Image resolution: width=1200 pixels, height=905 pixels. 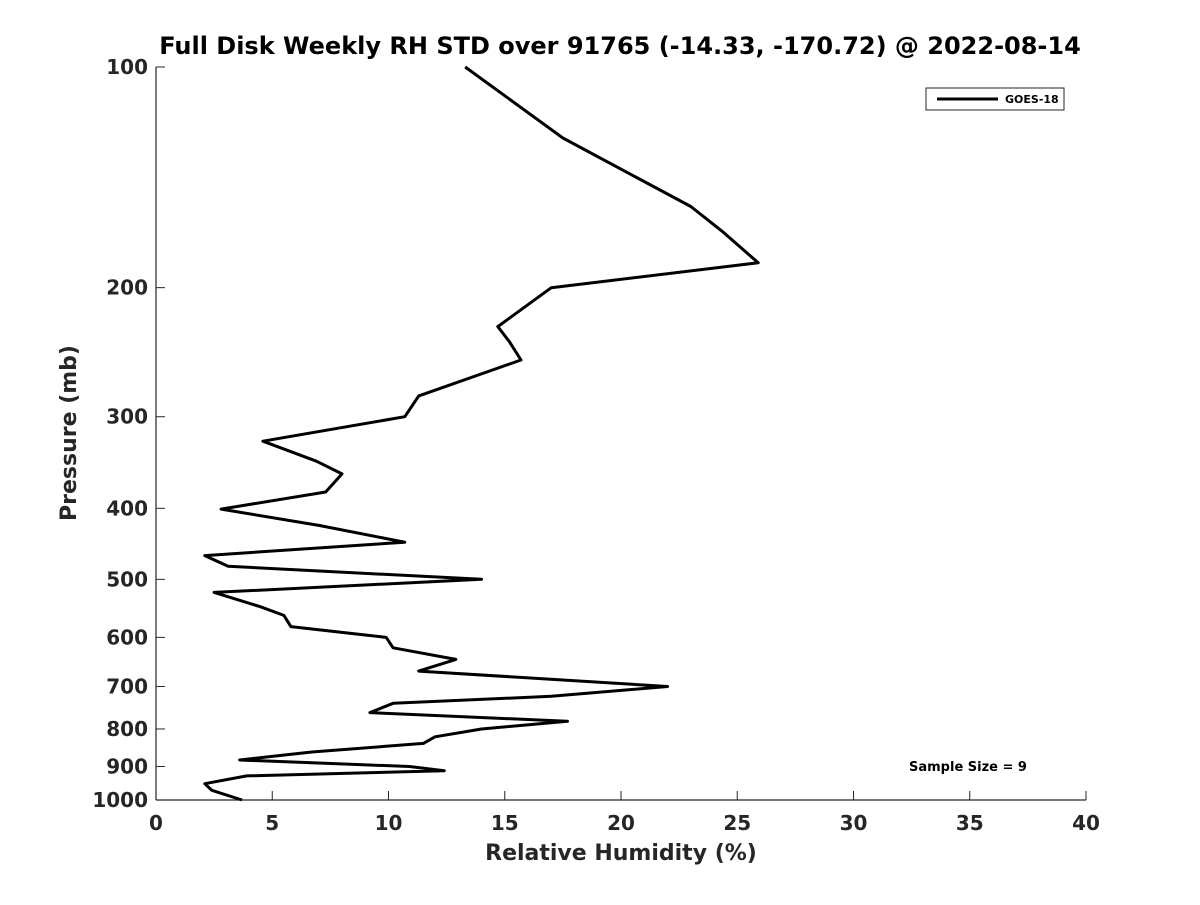 What do you see at coordinates (389, 823) in the screenshot?
I see `x-tick-label: 10` at bounding box center [389, 823].